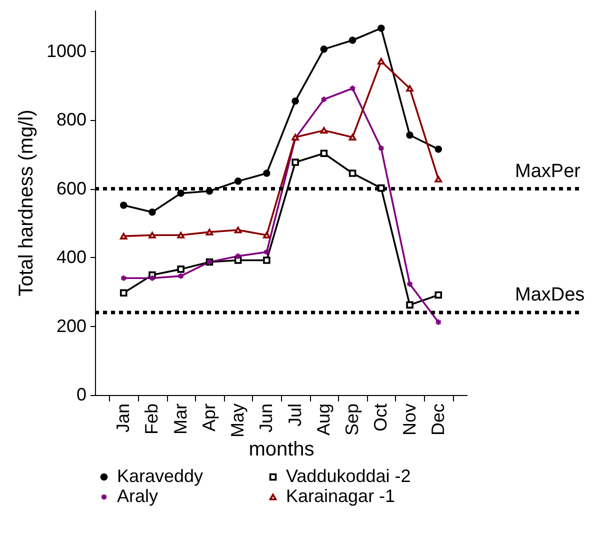 Image resolution: width=613 pixels, height=535 pixels. What do you see at coordinates (341, 496) in the screenshot?
I see `legend-label: Karainagar -1` at bounding box center [341, 496].